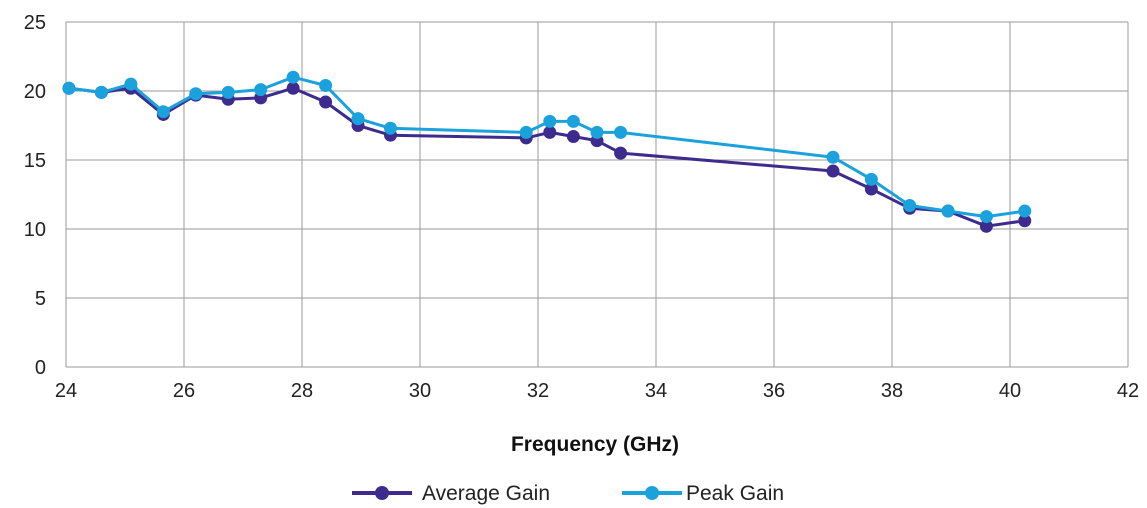 The image size is (1147, 508). What do you see at coordinates (595, 444) in the screenshot?
I see `x-axis-title: Frequency (GHz)` at bounding box center [595, 444].